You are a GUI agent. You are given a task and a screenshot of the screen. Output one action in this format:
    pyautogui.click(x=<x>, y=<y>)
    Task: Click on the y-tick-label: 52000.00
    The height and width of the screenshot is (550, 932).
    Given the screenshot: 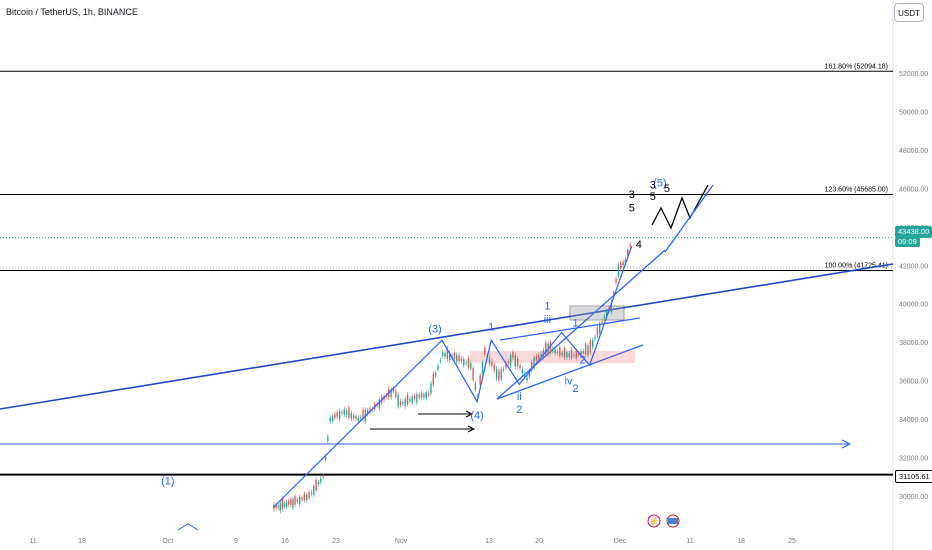 What is the action you would take?
    pyautogui.click(x=913, y=74)
    